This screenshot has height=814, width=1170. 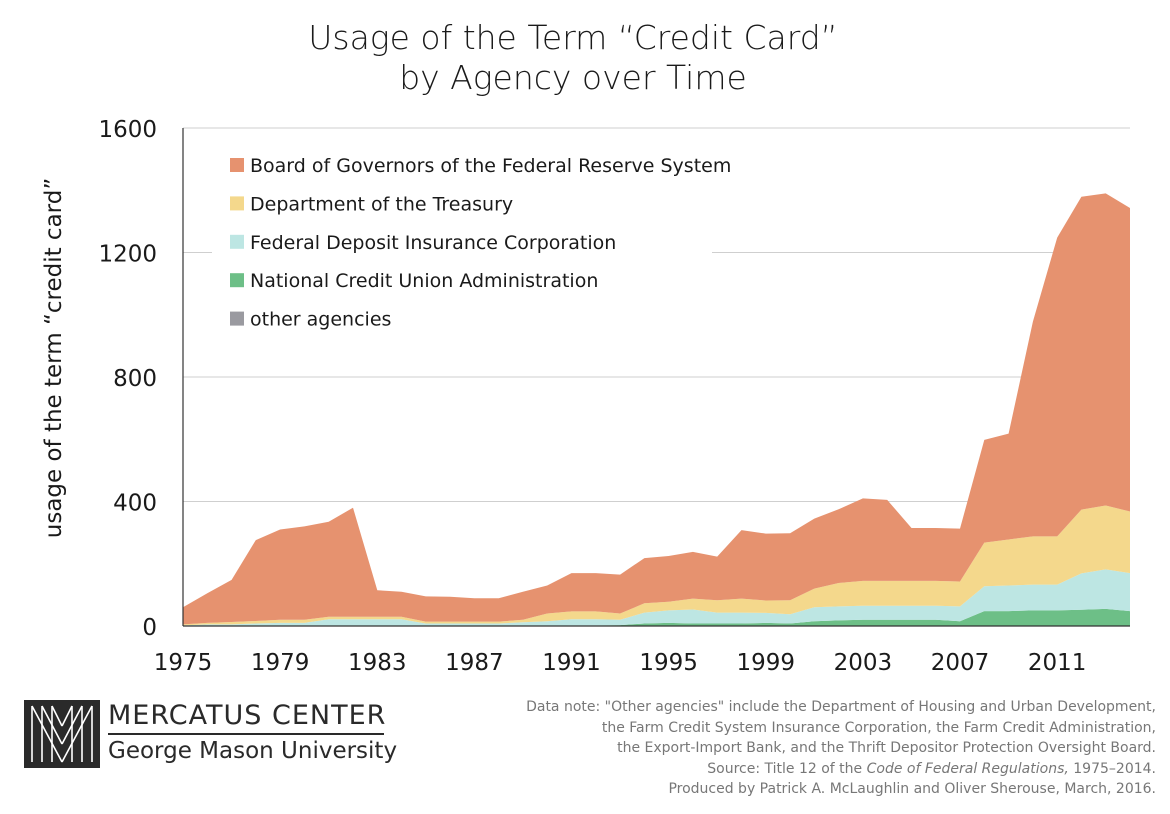 I want to click on logo-divider, so click(x=246, y=734).